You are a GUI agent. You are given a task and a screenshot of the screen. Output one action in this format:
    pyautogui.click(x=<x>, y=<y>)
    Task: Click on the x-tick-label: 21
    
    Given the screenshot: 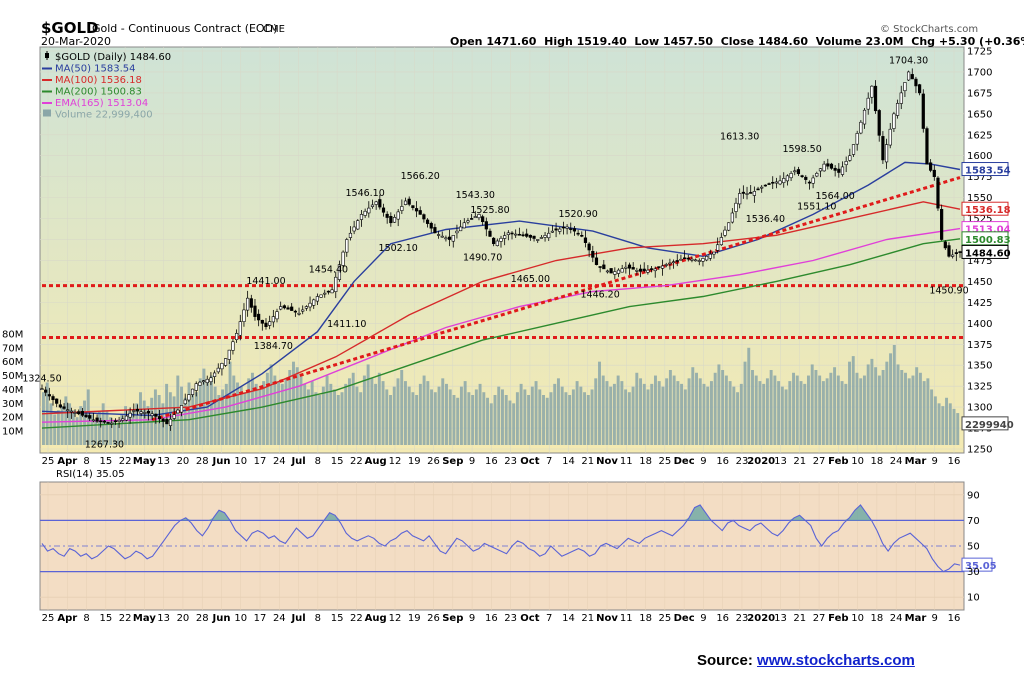 What is the action you would take?
    pyautogui.click(x=799, y=461)
    